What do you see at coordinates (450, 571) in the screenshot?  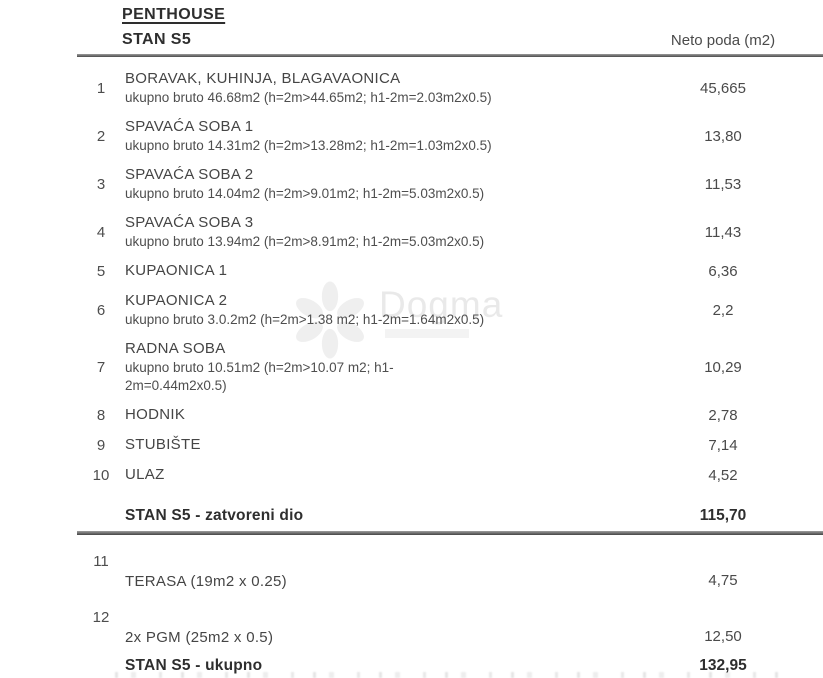 I see `table-row: 11 TERASA (19m2 x 0.25) 4,75` at bounding box center [450, 571].